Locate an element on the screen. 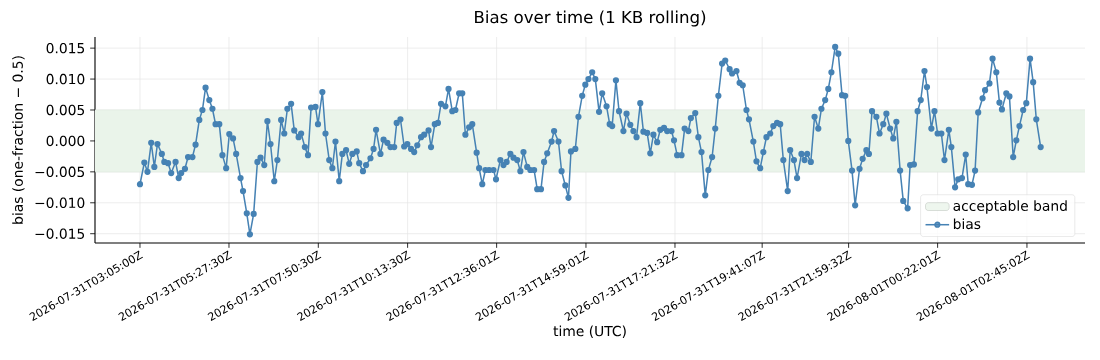 The image size is (1100, 360). y-tick-label: −0.010 is located at coordinates (60, 203).